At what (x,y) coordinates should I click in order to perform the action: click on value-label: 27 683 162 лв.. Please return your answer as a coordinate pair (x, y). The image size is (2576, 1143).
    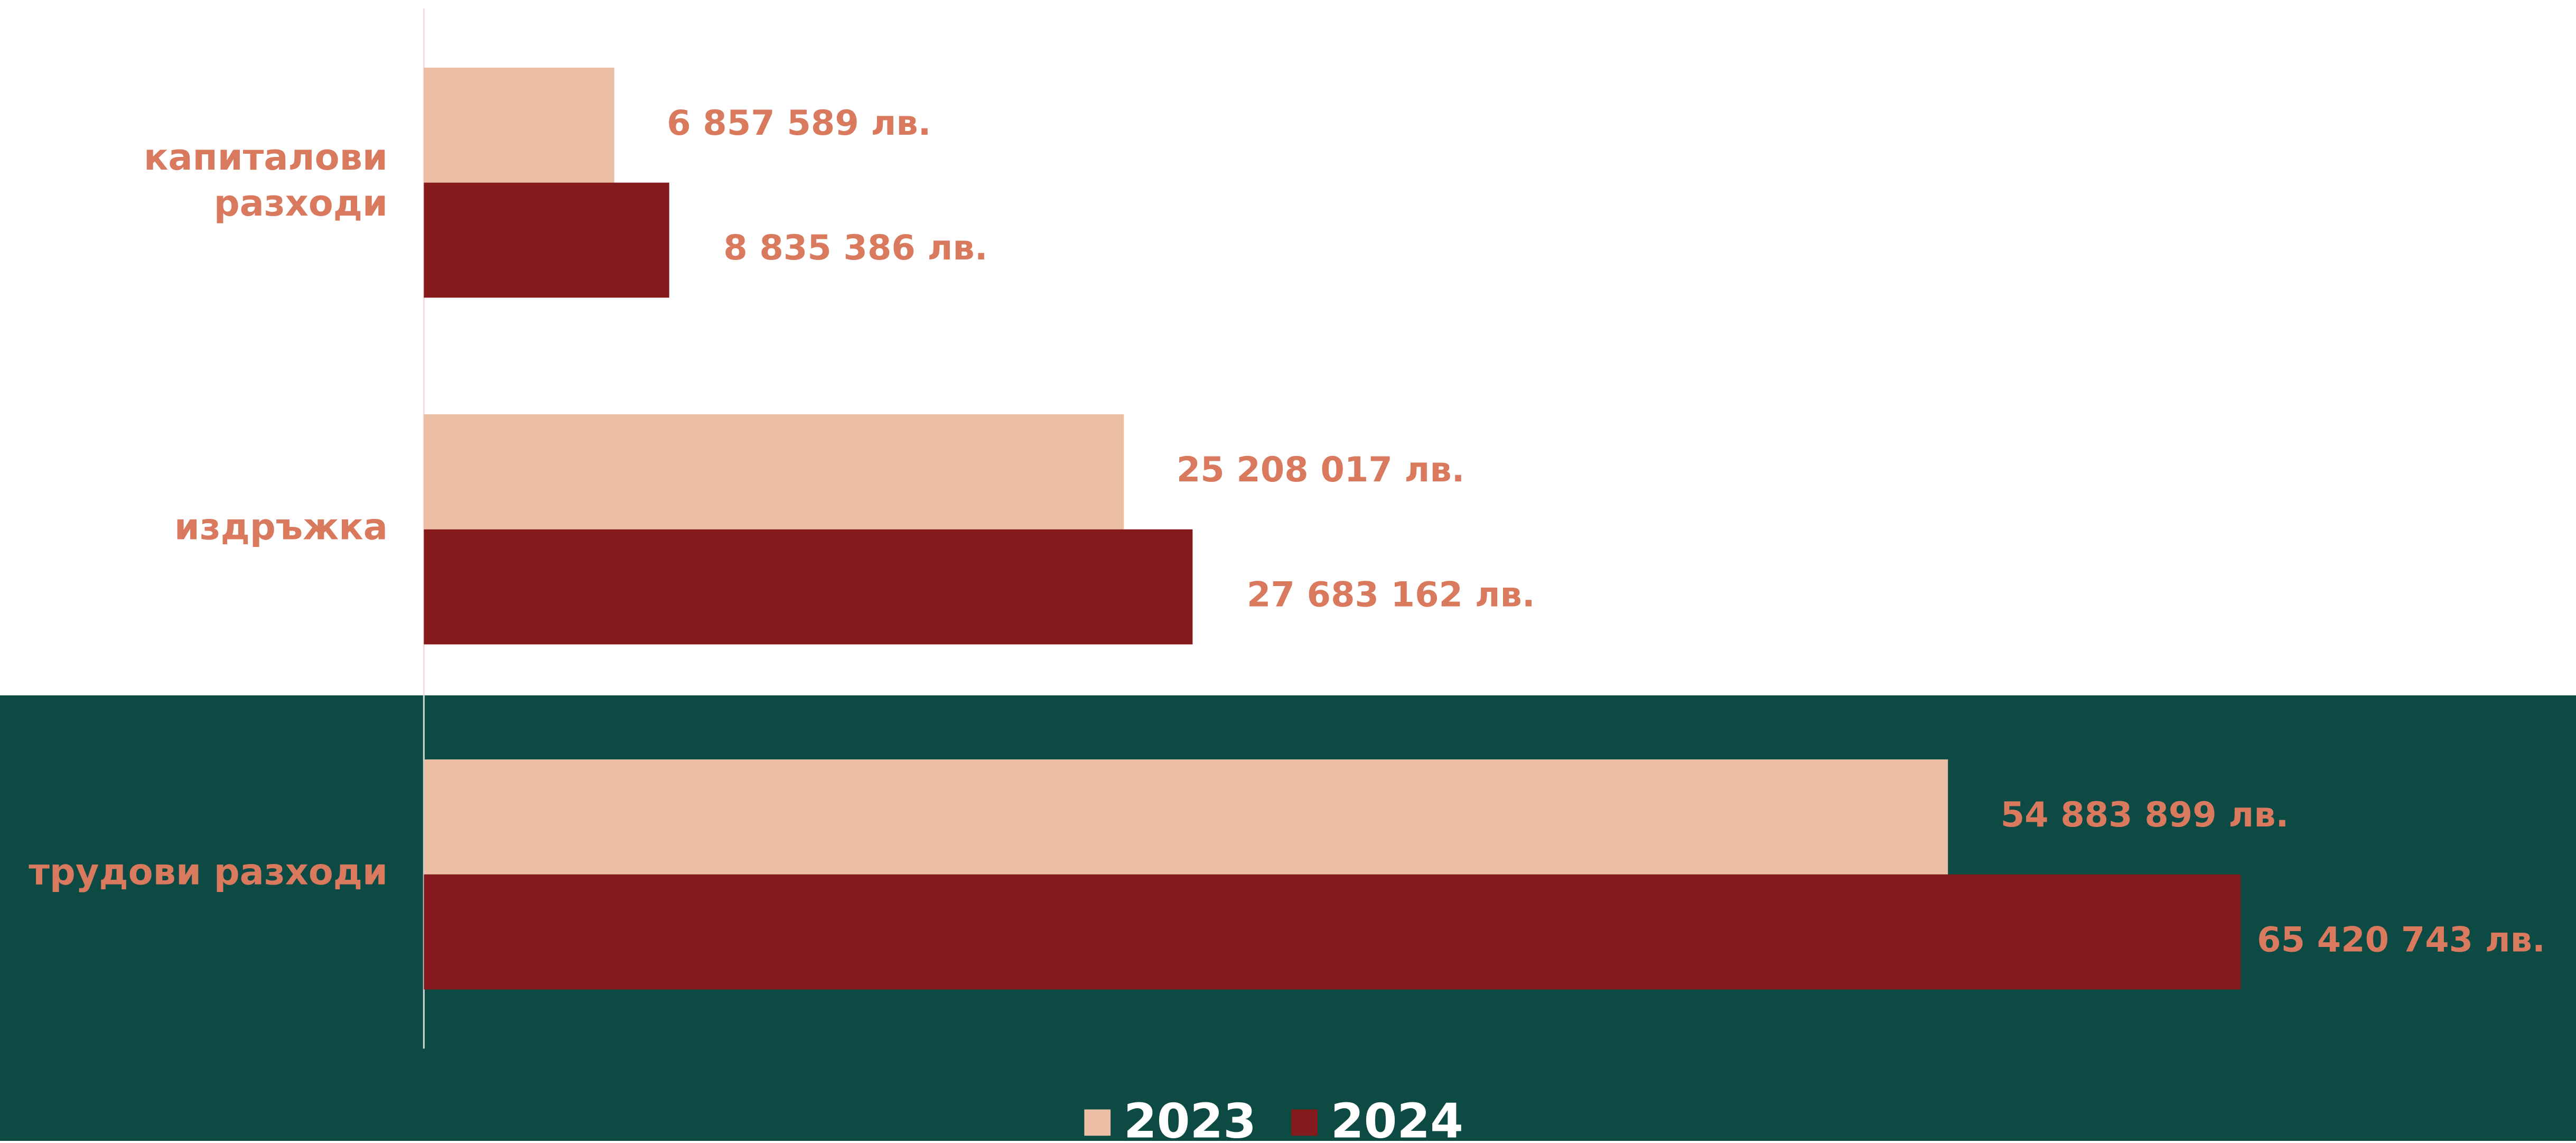
    Looking at the image, I should click on (1391, 594).